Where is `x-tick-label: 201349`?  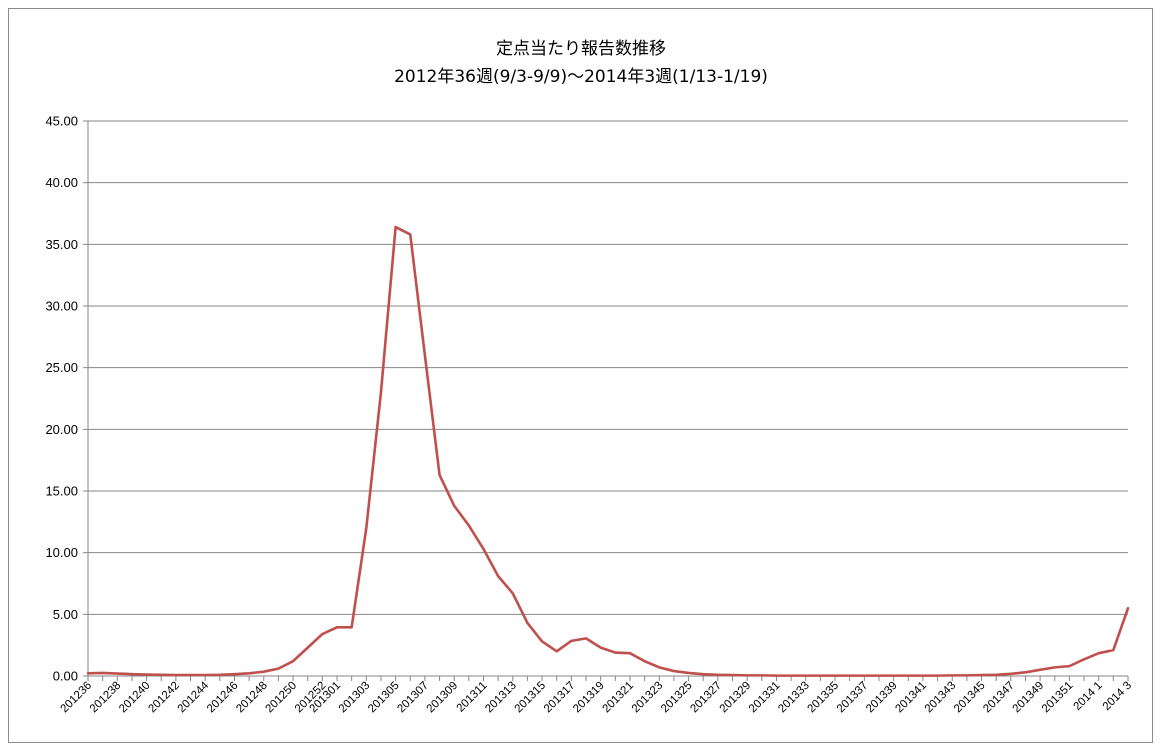 x-tick-label: 201349 is located at coordinates (1029, 698).